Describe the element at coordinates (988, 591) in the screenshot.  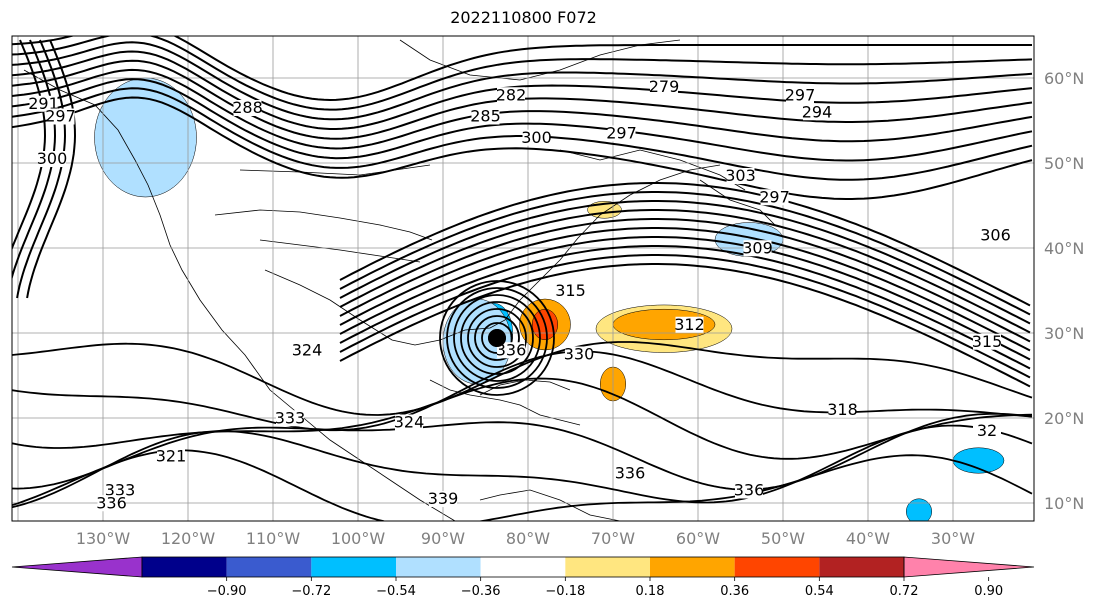
I see `colorbar-tick-label: 0.90` at that location.